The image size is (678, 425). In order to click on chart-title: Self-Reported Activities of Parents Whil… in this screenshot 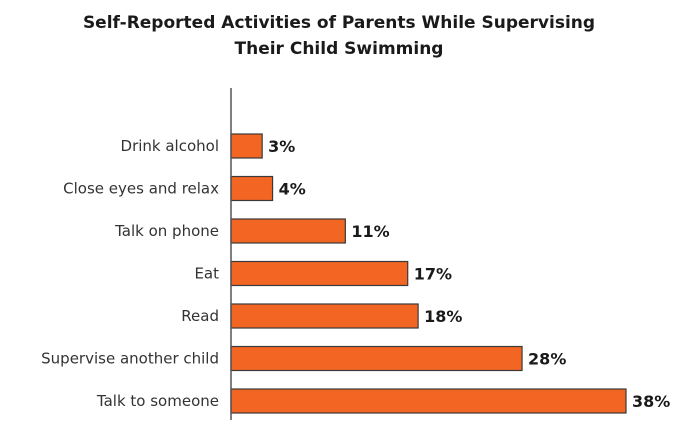, I will do `click(339, 36)`.